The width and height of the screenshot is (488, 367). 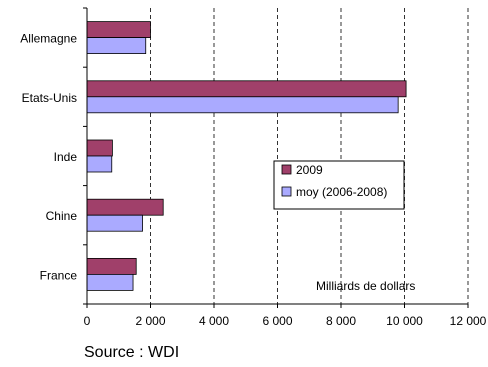 I want to click on category-label: Inde, so click(x=66, y=157).